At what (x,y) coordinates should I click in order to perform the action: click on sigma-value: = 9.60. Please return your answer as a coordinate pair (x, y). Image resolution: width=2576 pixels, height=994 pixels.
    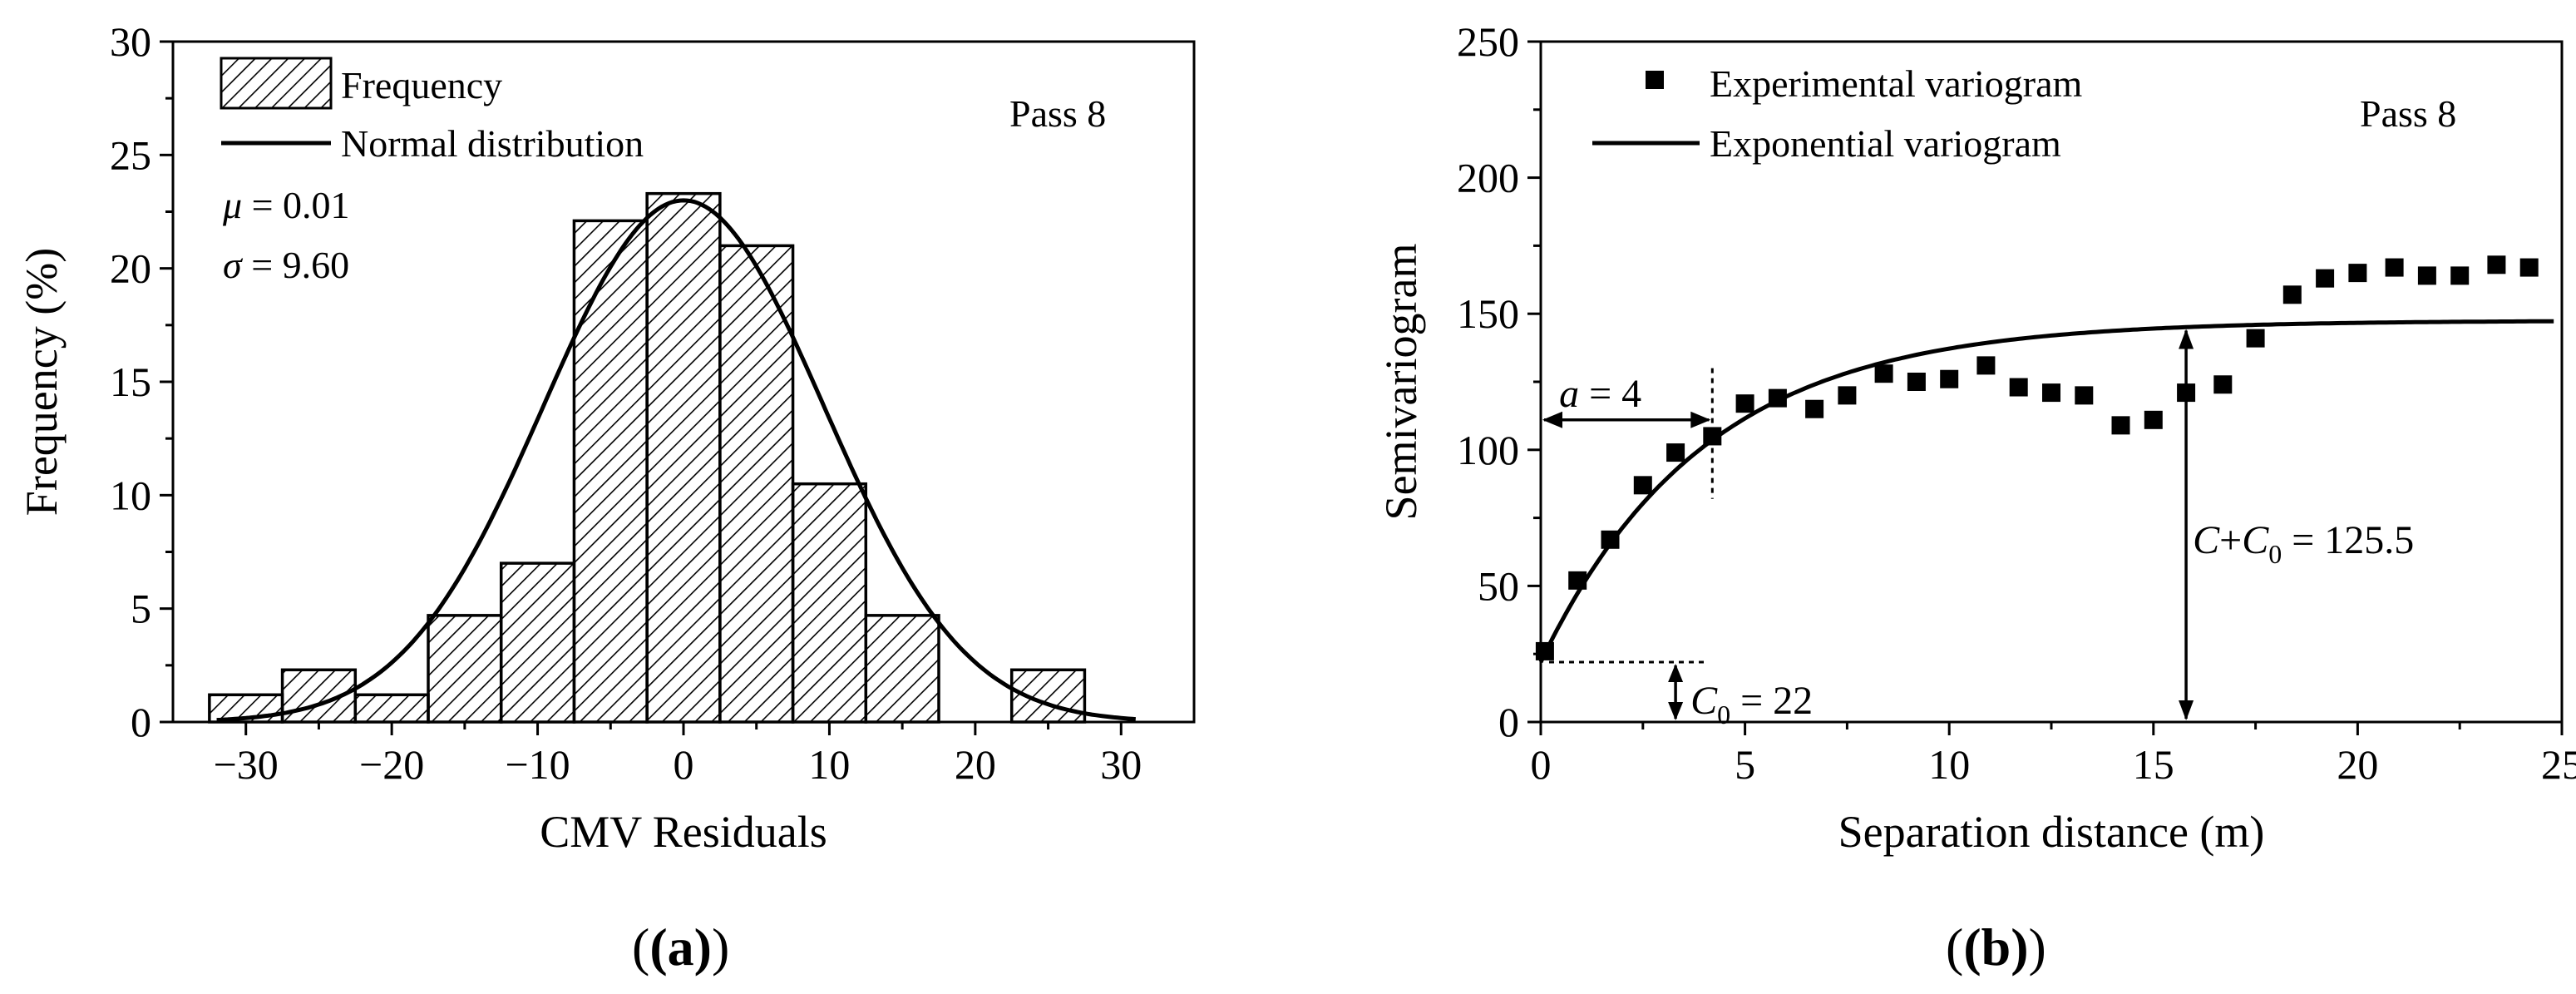
    Looking at the image, I should click on (295, 265).